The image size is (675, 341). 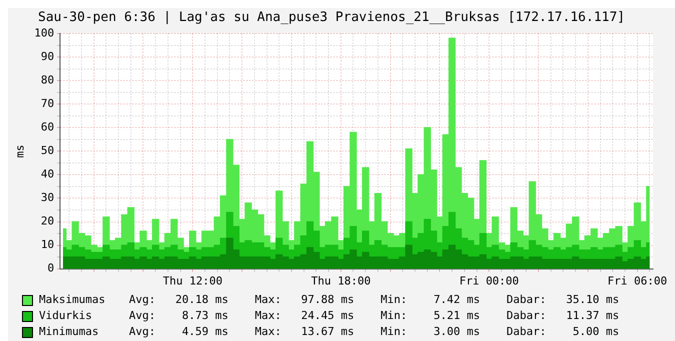 What do you see at coordinates (47, 197) in the screenshot?
I see `y-tick-label: 30` at bounding box center [47, 197].